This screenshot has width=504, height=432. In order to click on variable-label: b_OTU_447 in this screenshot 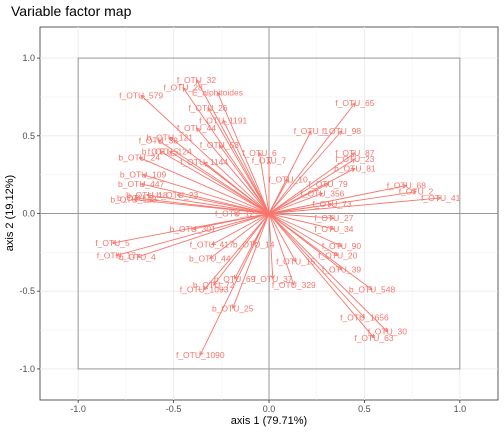, I will do `click(141, 184)`.